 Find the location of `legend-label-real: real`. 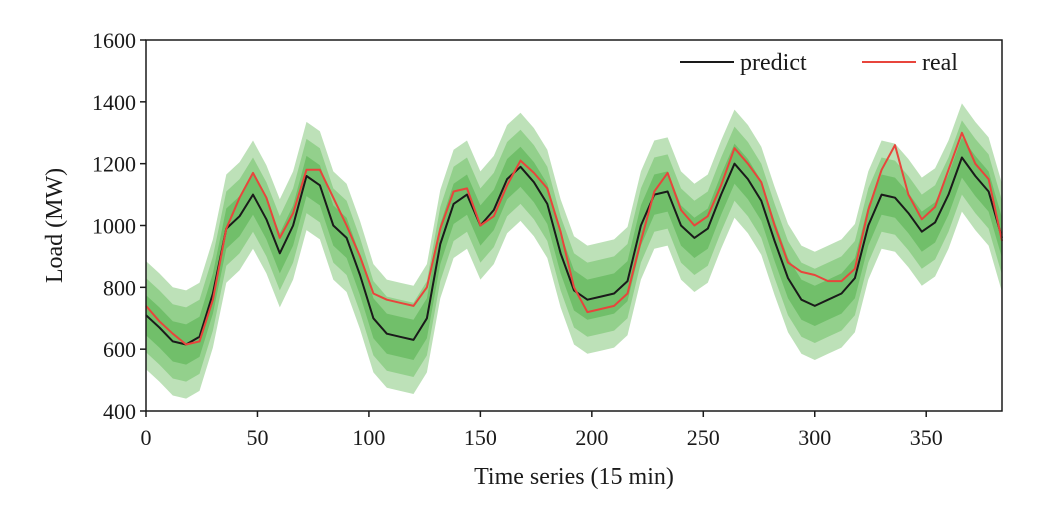

legend-label-real: real is located at coordinates (940, 63).